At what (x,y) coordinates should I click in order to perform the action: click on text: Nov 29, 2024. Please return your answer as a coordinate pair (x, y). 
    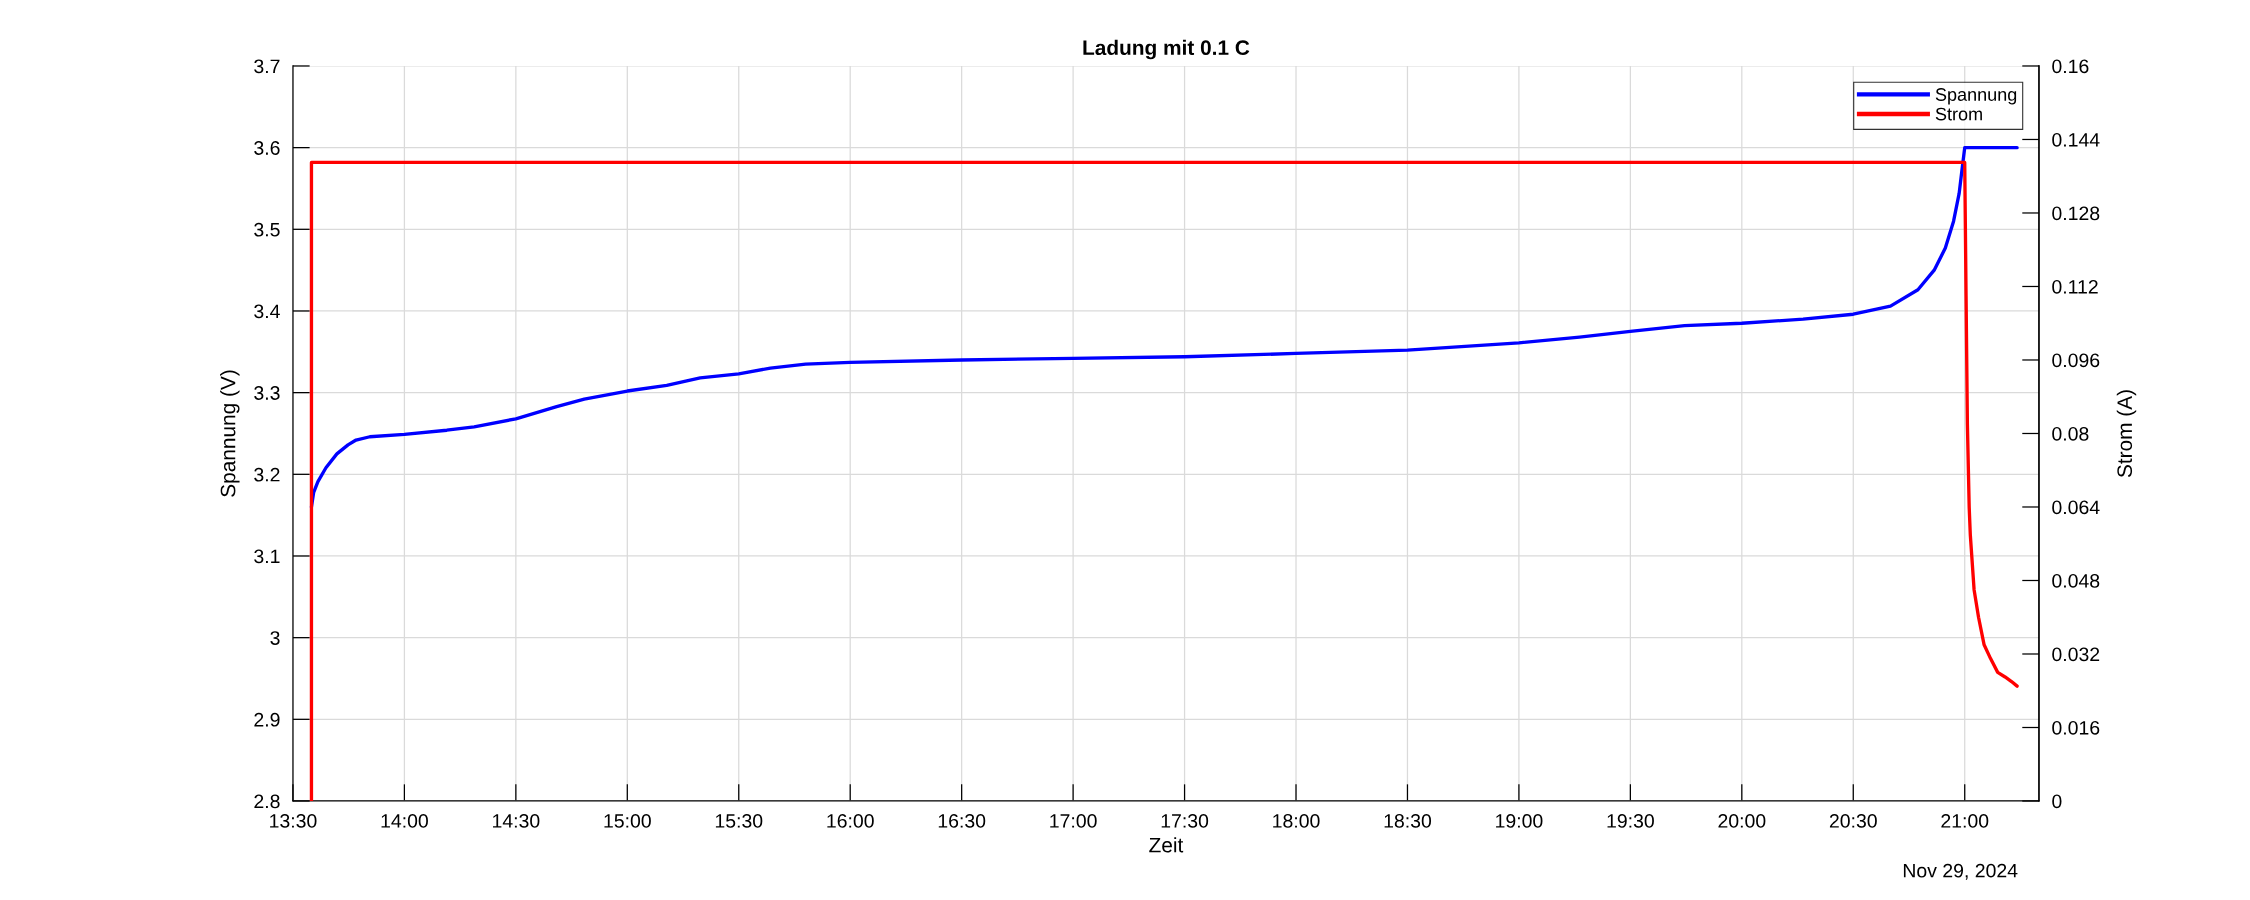
    Looking at the image, I should click on (1960, 871).